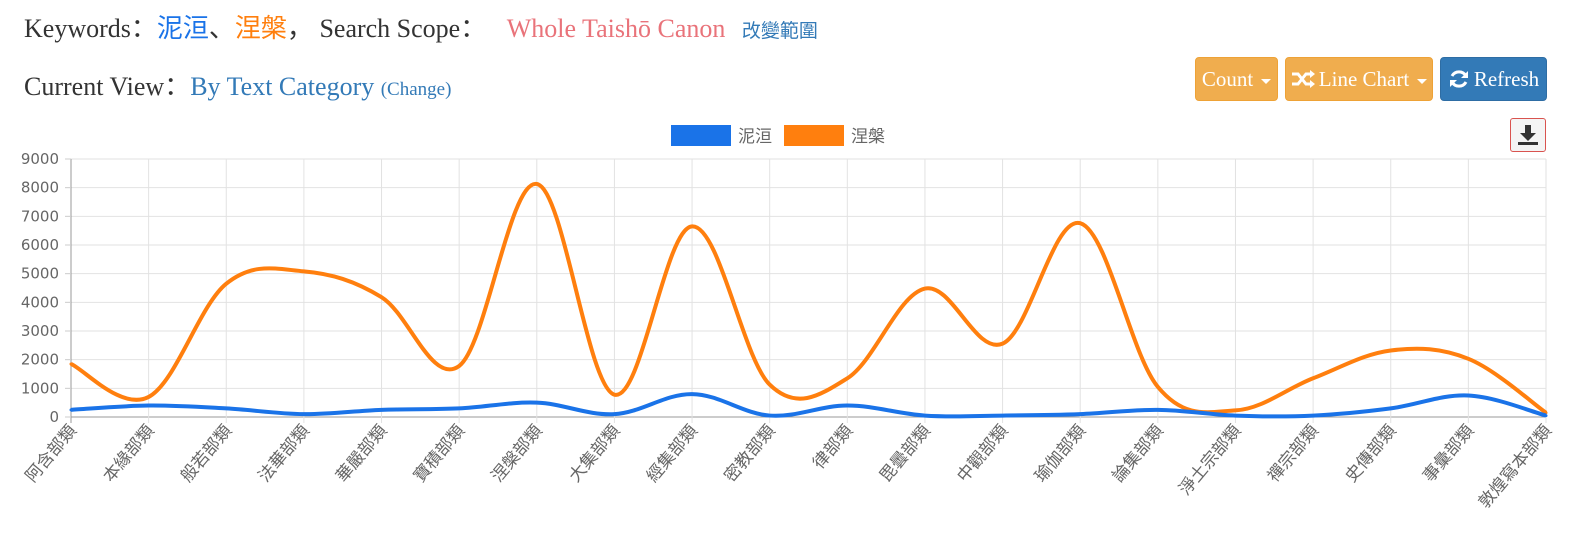  What do you see at coordinates (1227, 78) in the screenshot?
I see `count-label: Count` at bounding box center [1227, 78].